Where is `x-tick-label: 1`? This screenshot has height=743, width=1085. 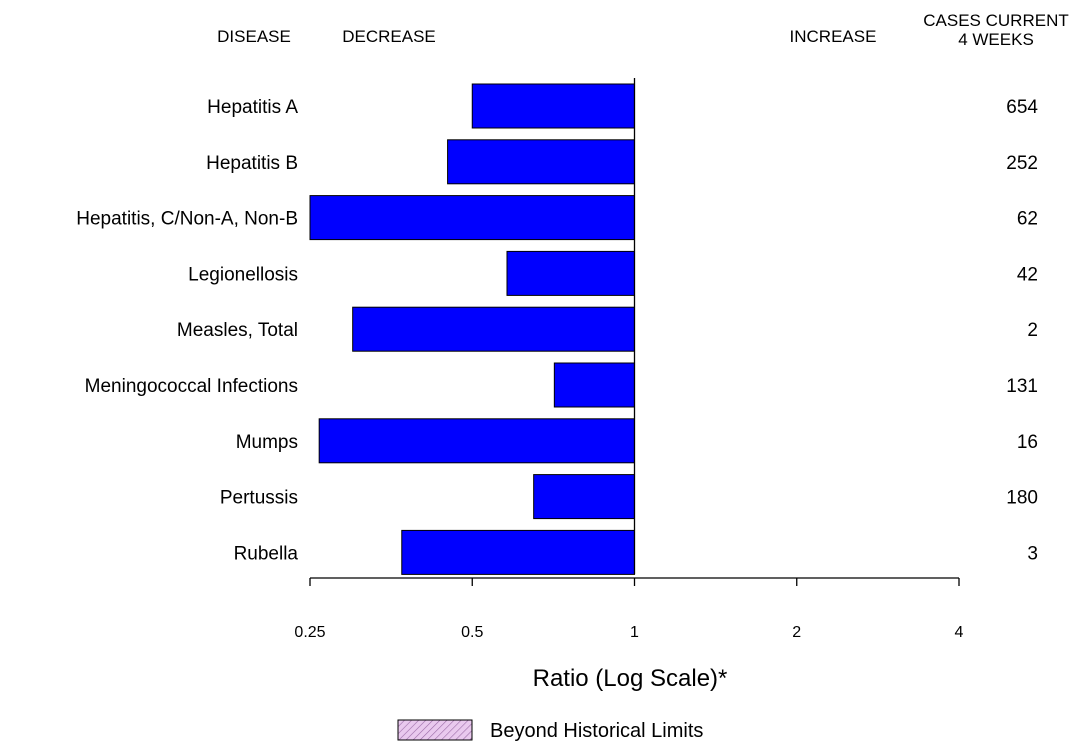
x-tick-label: 1 is located at coordinates (634, 632).